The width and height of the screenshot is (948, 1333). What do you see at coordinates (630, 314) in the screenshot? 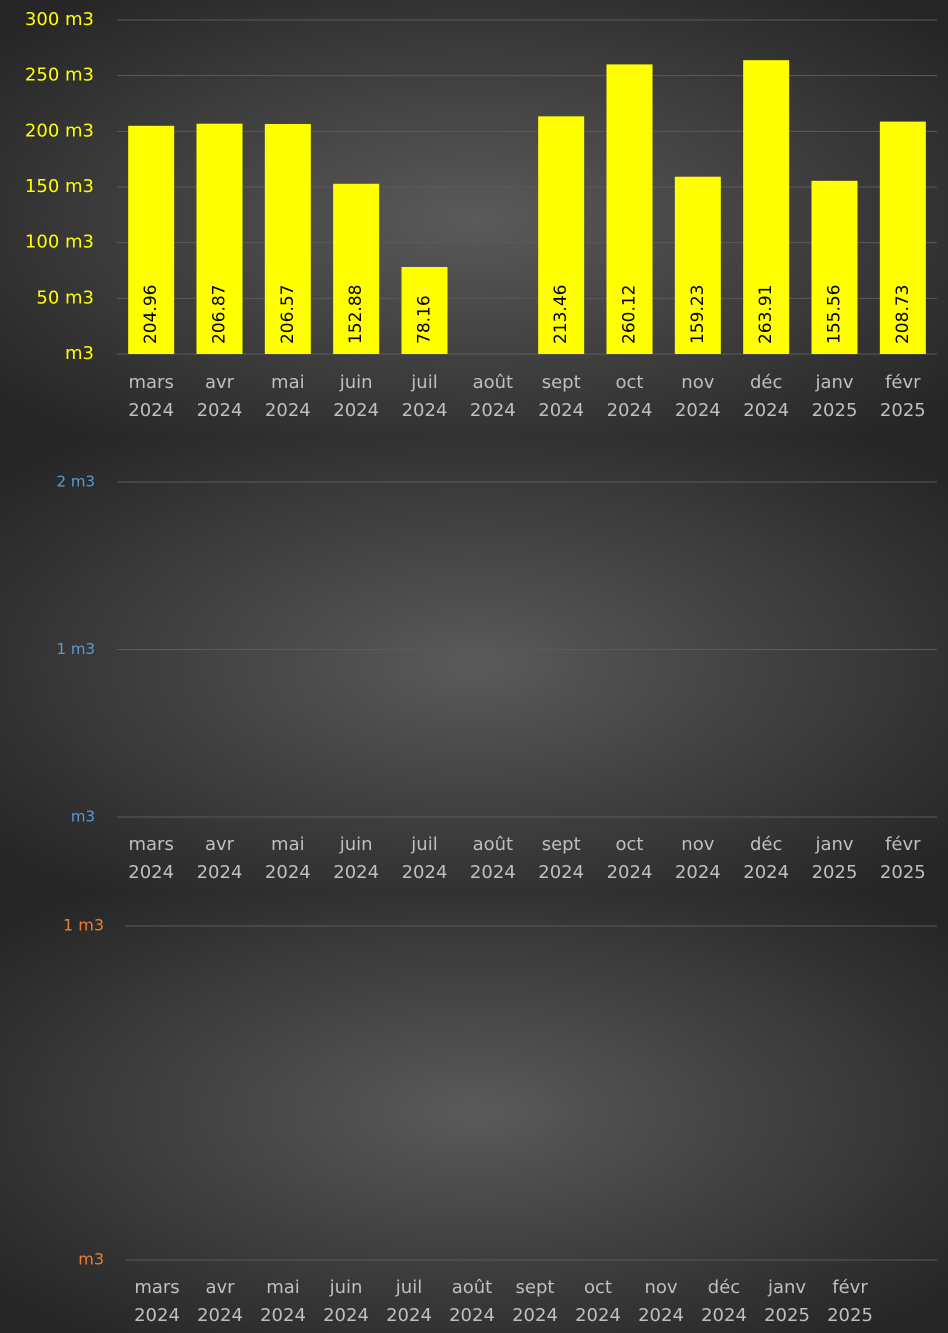
I see `data-label: 260.12` at bounding box center [630, 314].